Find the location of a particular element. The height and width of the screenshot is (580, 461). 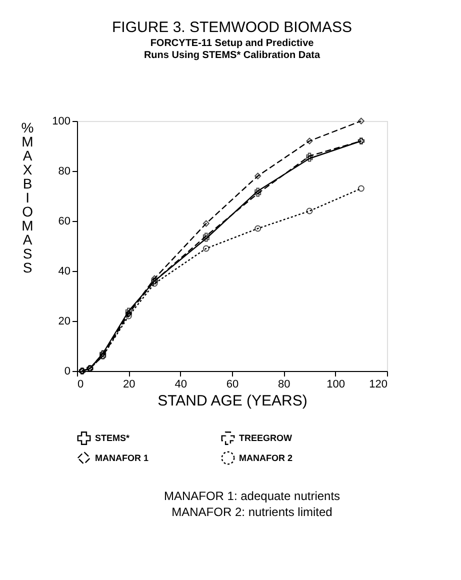

x-tick-label: 100 is located at coordinates (336, 384).